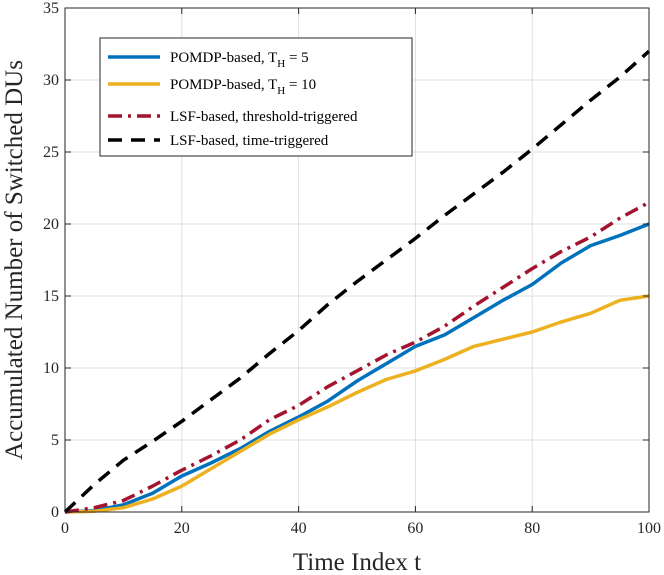  Describe the element at coordinates (649, 528) in the screenshot. I see `x-tick-label: 100` at that location.